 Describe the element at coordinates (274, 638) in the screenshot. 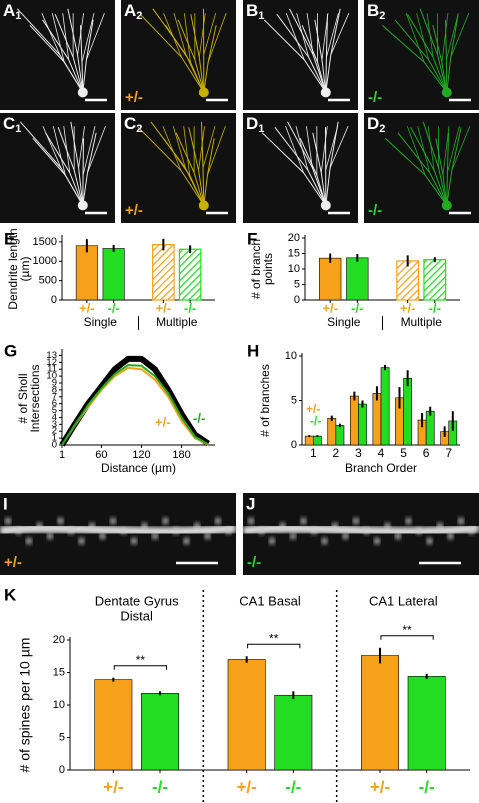

I see `significance: **` at that location.